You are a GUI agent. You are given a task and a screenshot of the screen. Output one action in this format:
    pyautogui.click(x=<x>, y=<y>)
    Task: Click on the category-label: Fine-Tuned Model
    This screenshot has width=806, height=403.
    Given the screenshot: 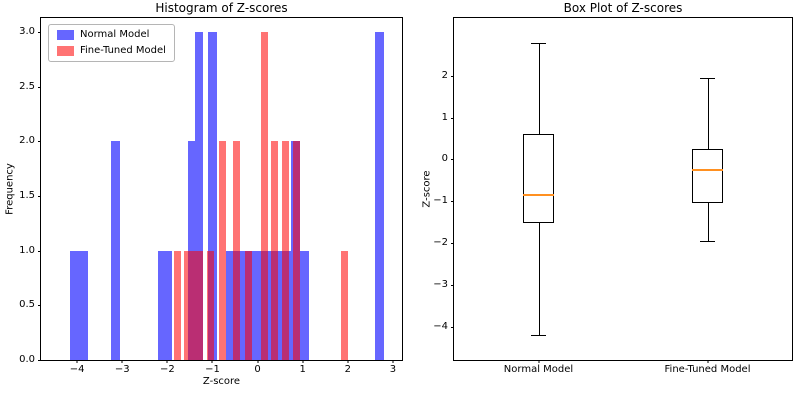 What is the action you would take?
    pyautogui.click(x=707, y=369)
    